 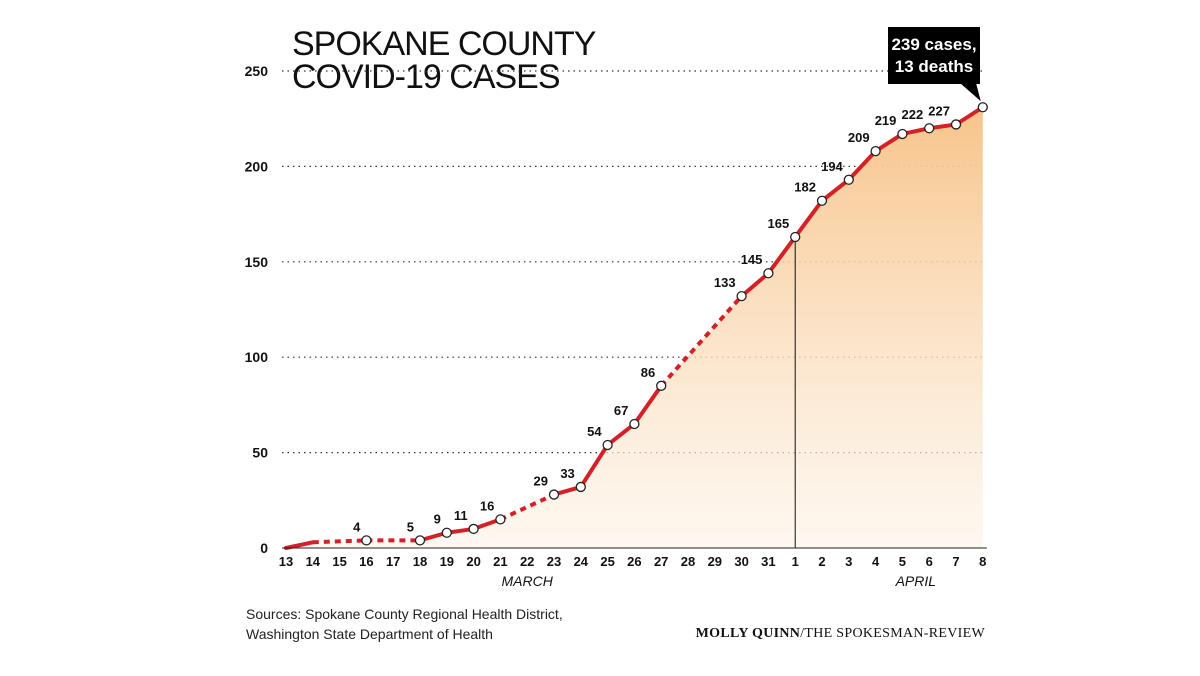 What do you see at coordinates (859, 137) in the screenshot?
I see `data-label-4: 209` at bounding box center [859, 137].